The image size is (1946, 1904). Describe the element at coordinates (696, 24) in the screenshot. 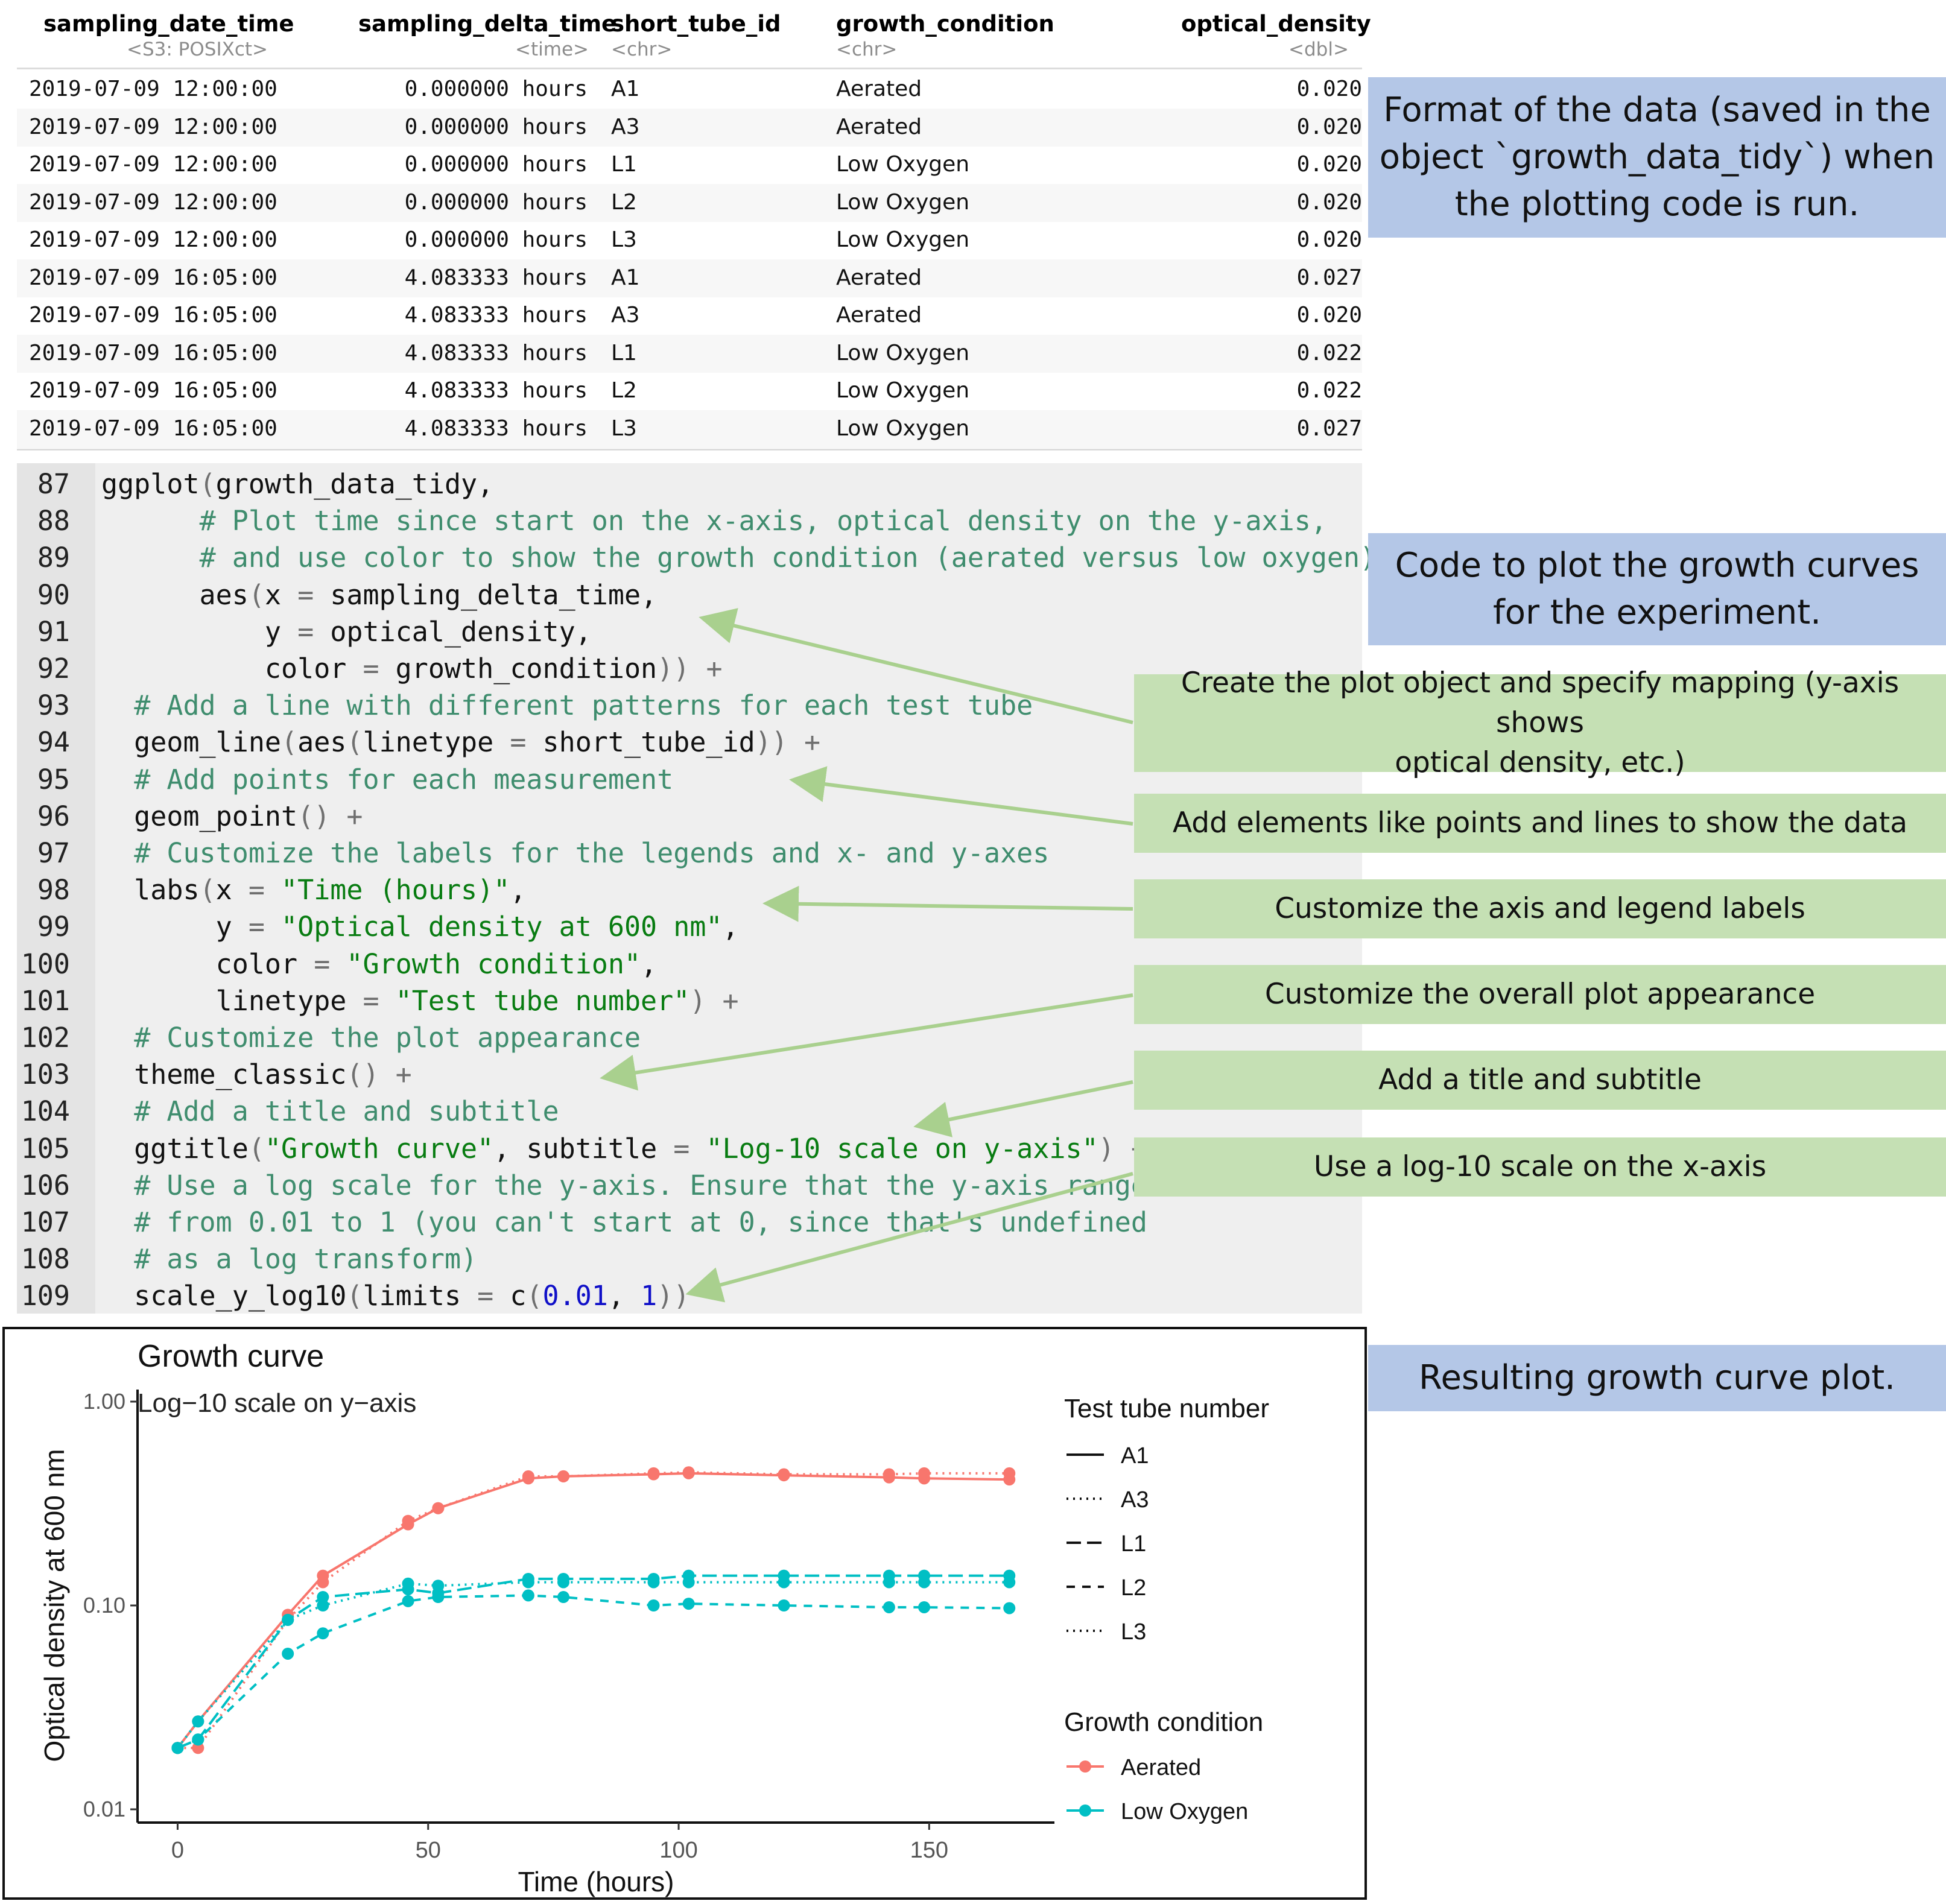

I see `column-header: short_tube_id` at that location.